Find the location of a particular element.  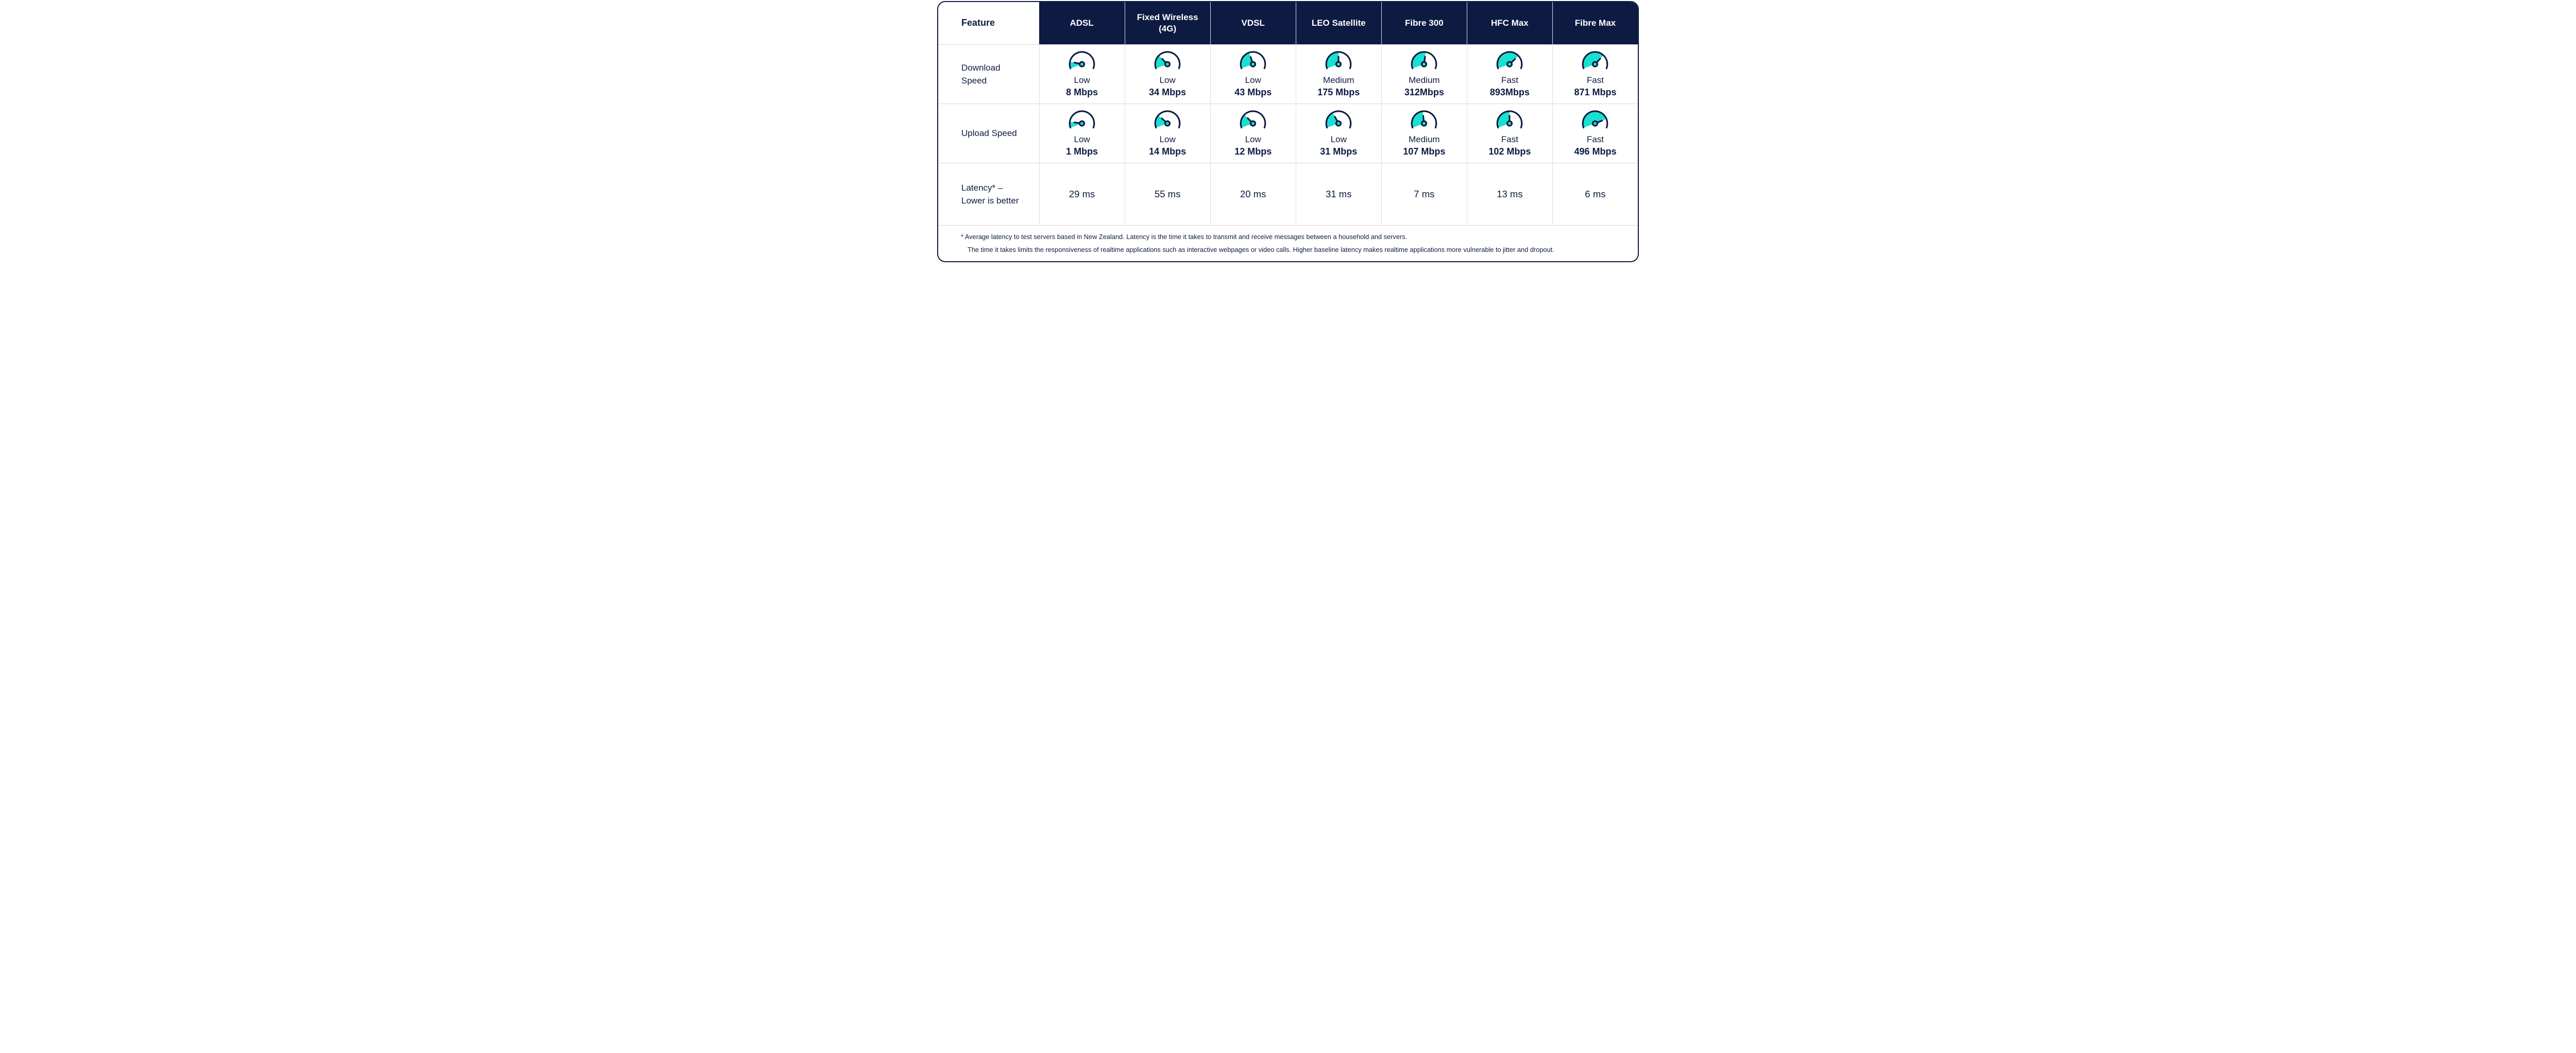

gauge-cell-fixed-wireless-4g: Low 34 Mbps is located at coordinates (1167, 74).